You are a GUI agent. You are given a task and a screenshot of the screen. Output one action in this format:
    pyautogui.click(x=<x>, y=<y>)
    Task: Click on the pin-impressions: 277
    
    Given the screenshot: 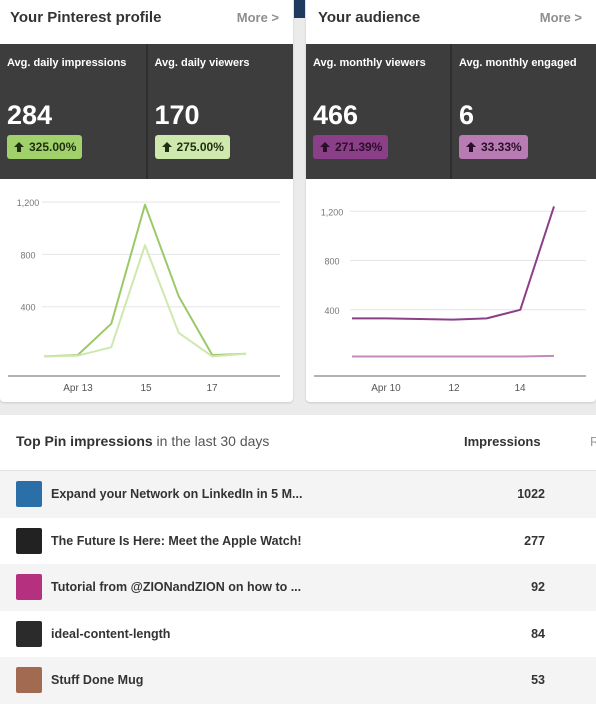 What is the action you would take?
    pyautogui.click(x=534, y=540)
    